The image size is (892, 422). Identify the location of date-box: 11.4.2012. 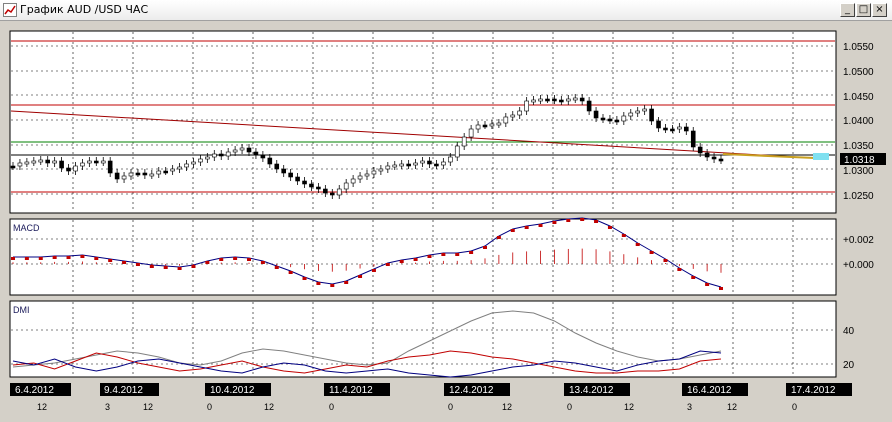
(357, 389).